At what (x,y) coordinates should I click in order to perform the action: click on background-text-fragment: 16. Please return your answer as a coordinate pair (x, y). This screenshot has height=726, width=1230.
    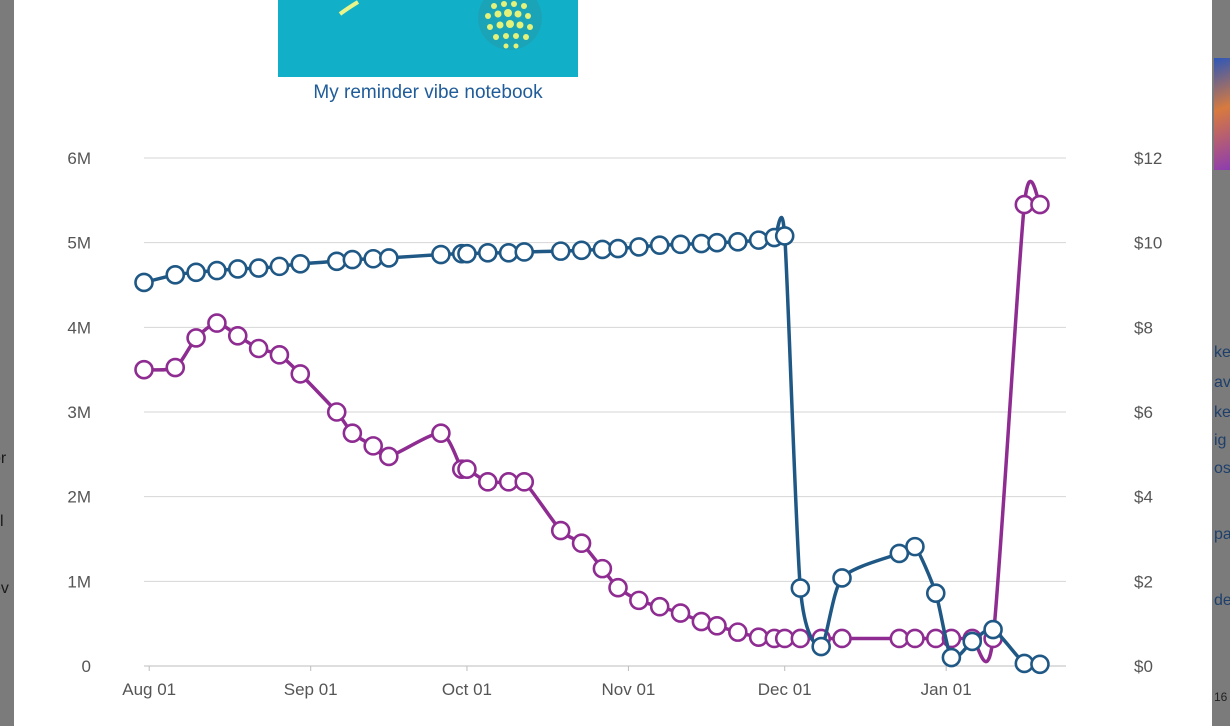
    Looking at the image, I should click on (1221, 697).